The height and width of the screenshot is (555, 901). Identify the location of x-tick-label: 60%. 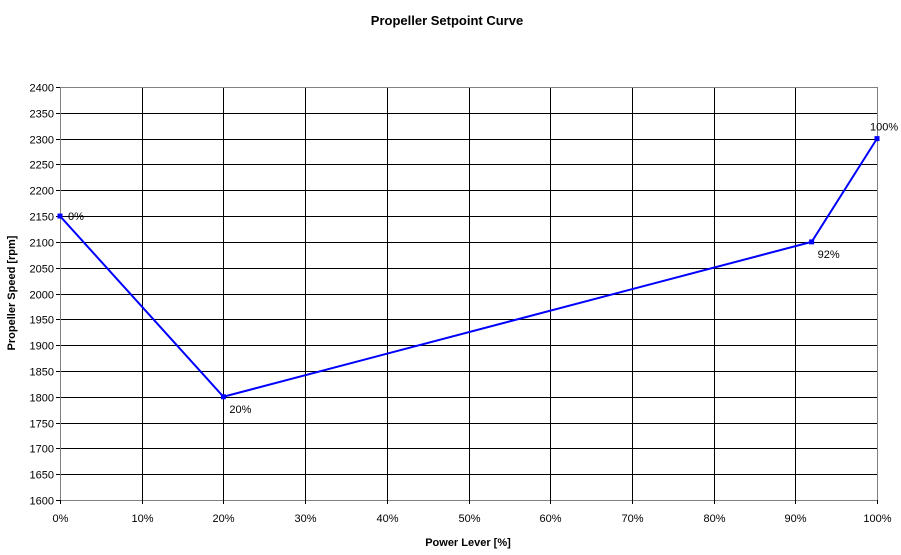
(550, 519).